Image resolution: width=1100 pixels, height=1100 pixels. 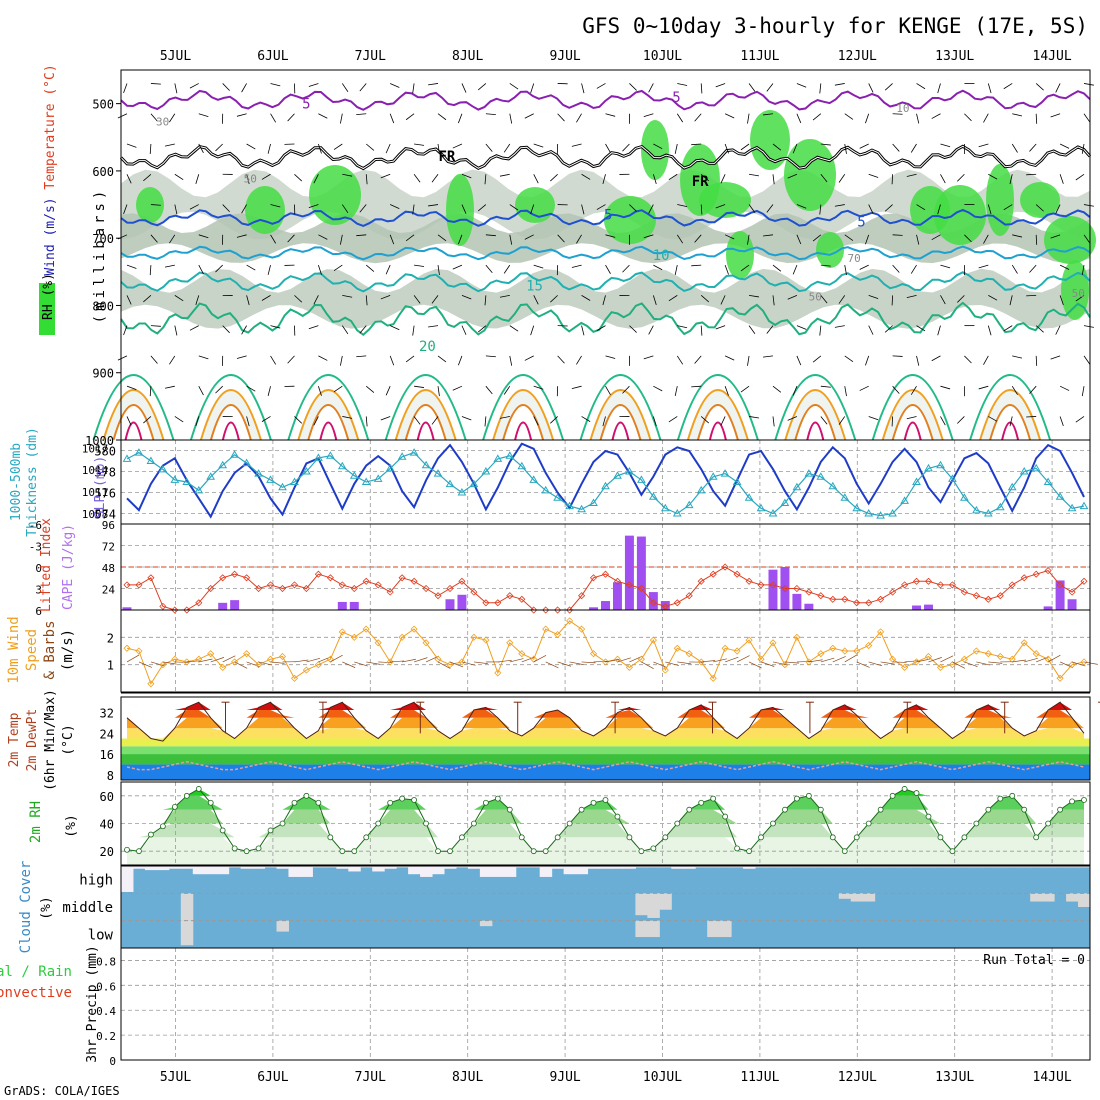 What do you see at coordinates (605, 830) in the screenshot?
I see `rh-fill-band` at bounding box center [605, 830].